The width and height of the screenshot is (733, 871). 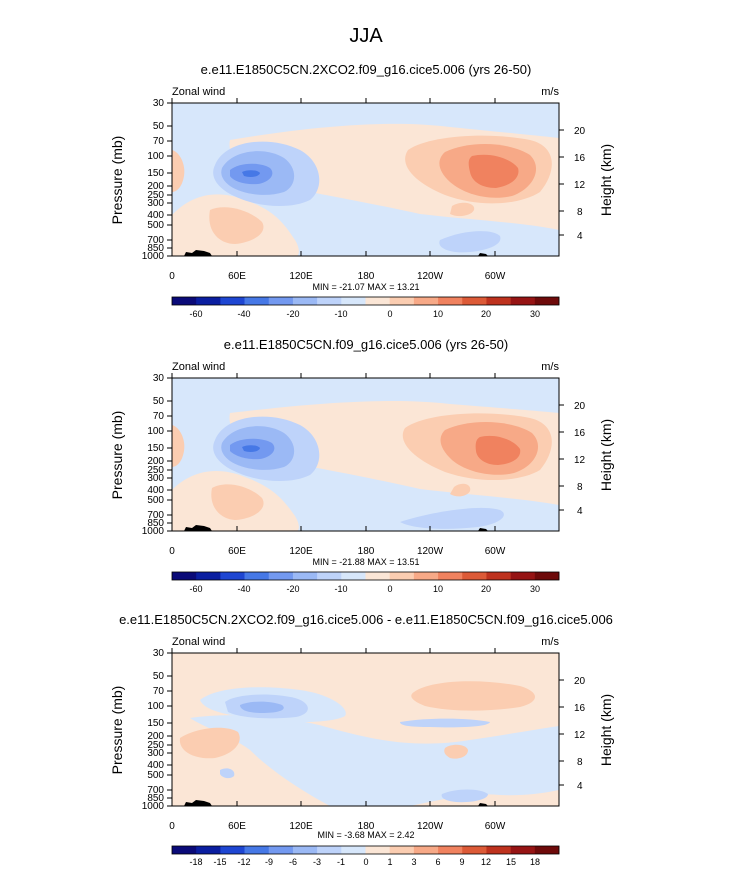 I want to click on panel-1-ylabel-30: 30, so click(x=159, y=103).